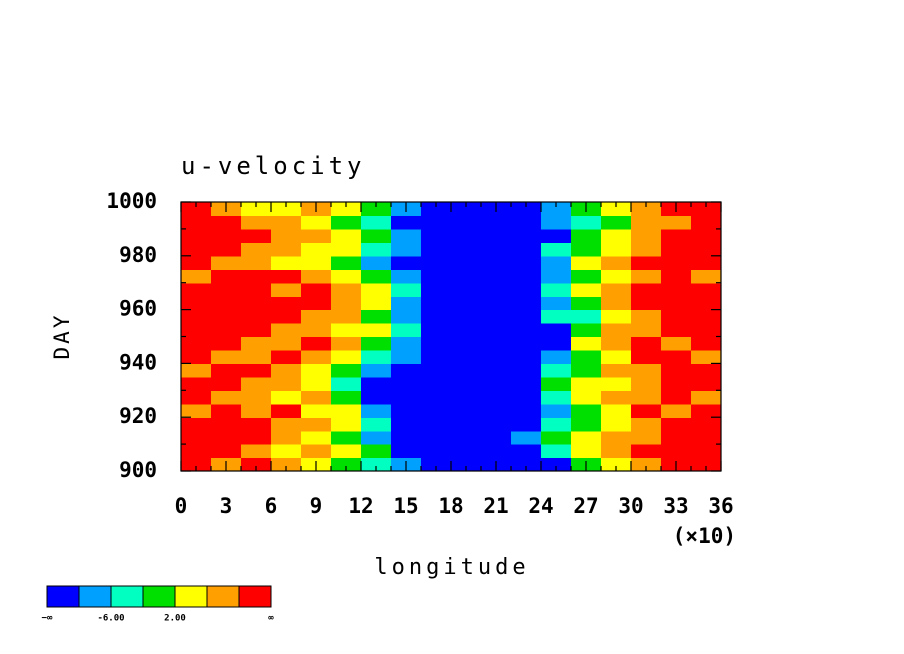 The width and height of the screenshot is (904, 654). What do you see at coordinates (495, 506) in the screenshot?
I see `x-tick-label: 21` at bounding box center [495, 506].